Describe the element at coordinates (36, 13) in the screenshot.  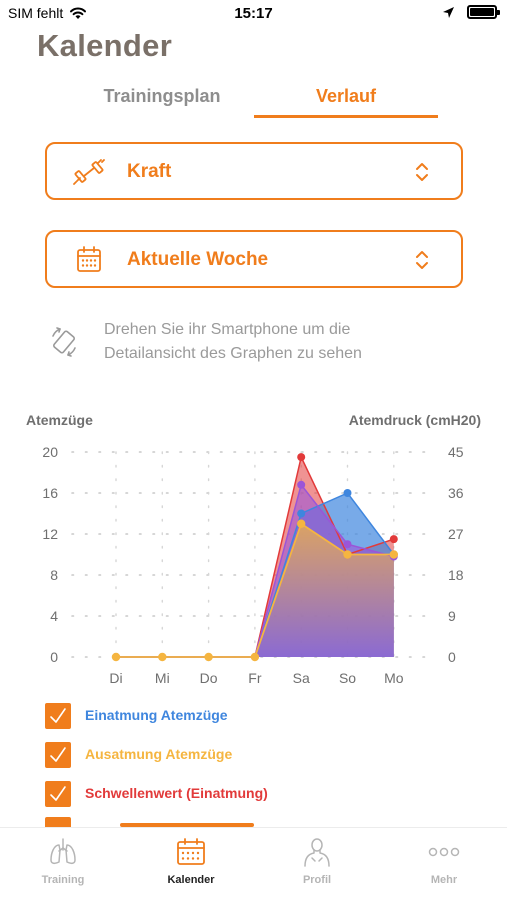
I see `carrier-label: SIM fehlt` at that location.